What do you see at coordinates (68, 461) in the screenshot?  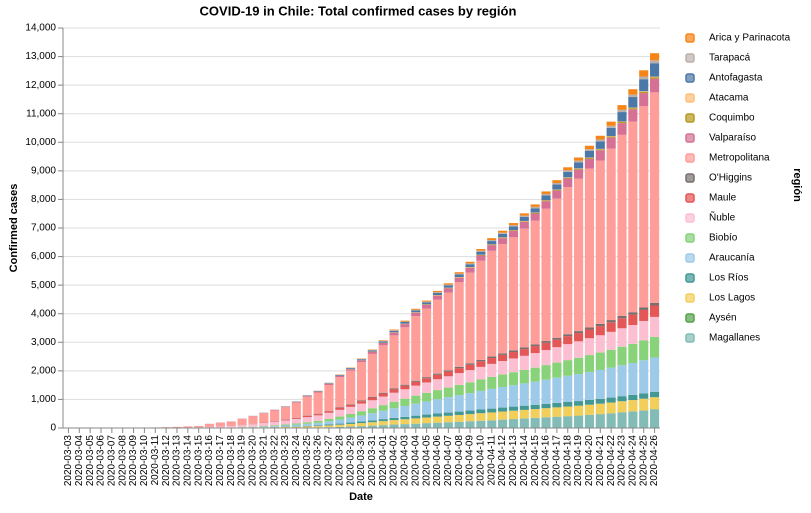 I see `x-tick-label: 2020-03-03` at bounding box center [68, 461].